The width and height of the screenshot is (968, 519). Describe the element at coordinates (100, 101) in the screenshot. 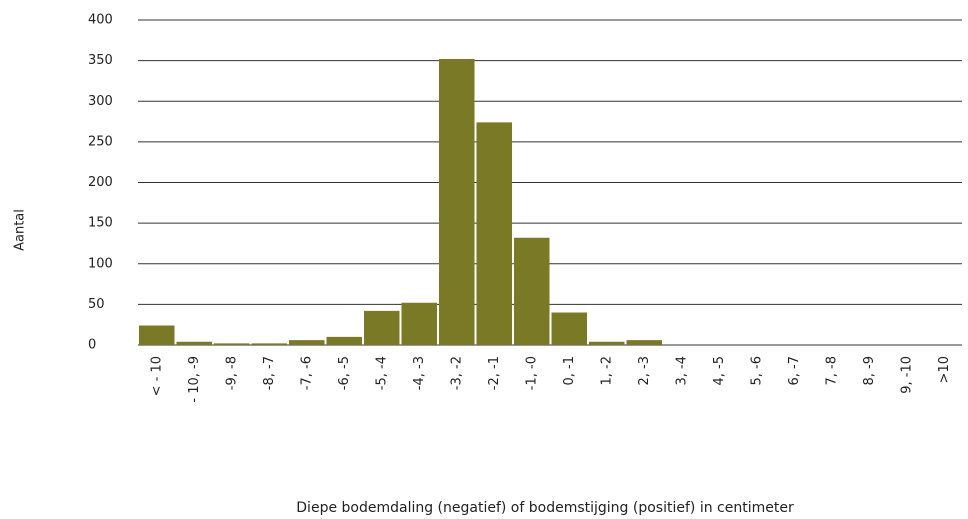

I see `y-tick-label: 300` at that location.